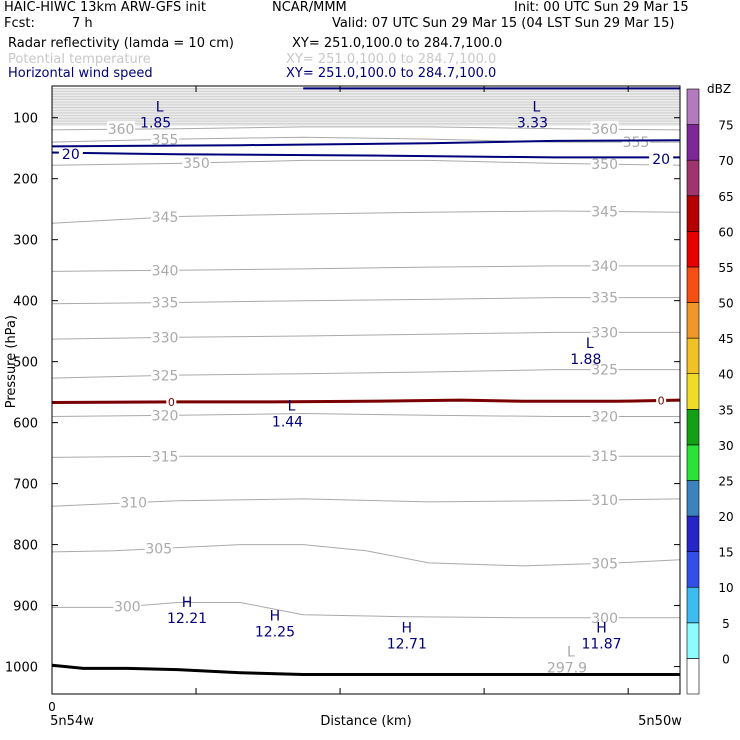  What do you see at coordinates (725, 481) in the screenshot?
I see `colorbar-level-label: 25` at bounding box center [725, 481].